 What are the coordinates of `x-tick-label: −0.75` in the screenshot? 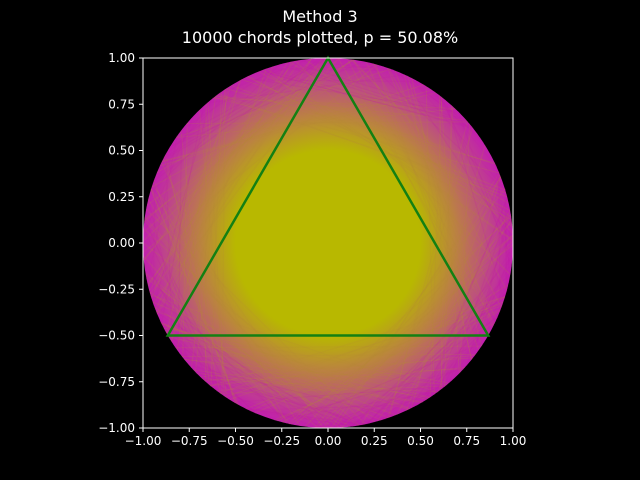 It's located at (189, 441).